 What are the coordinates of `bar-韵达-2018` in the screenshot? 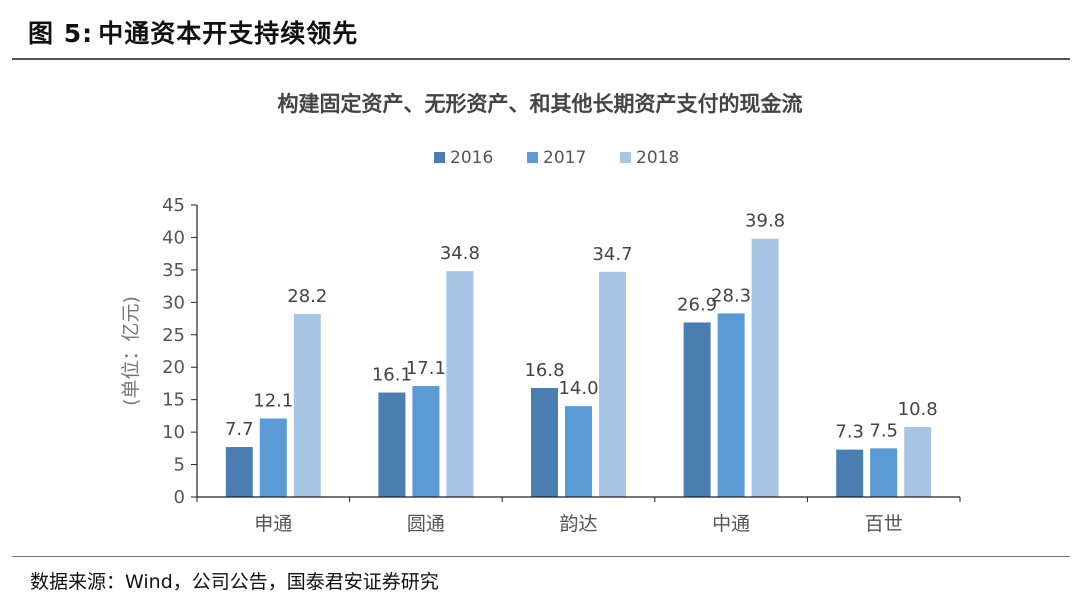 It's located at (612, 384).